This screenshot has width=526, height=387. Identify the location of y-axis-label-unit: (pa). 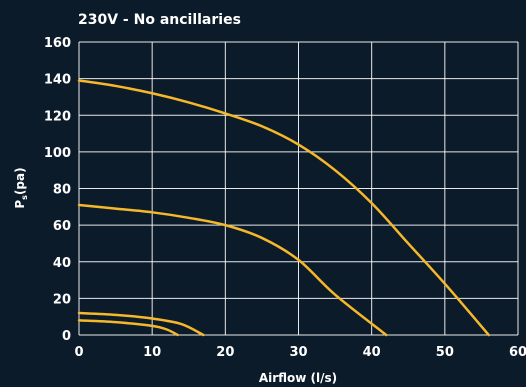
(20, 181).